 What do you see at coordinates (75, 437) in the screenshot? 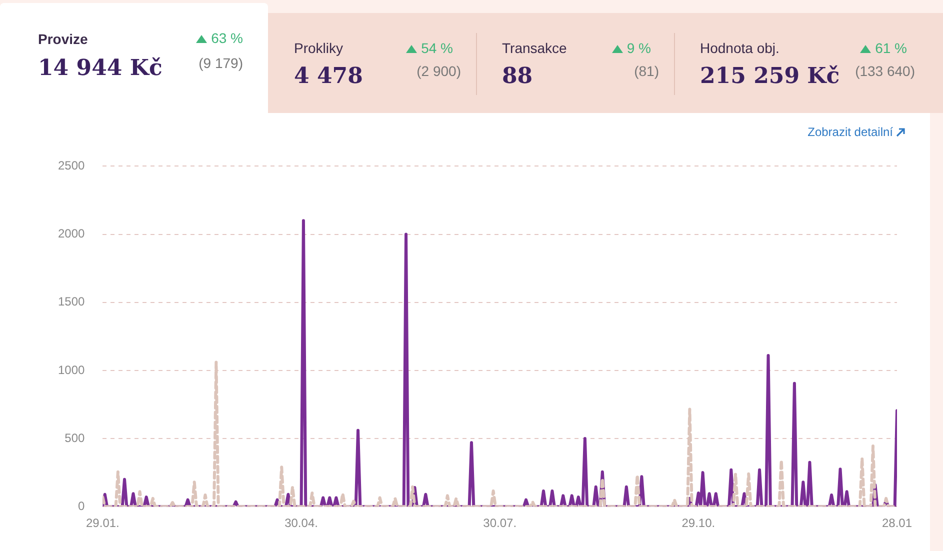
I see `y-tick-label: 500` at bounding box center [75, 437].